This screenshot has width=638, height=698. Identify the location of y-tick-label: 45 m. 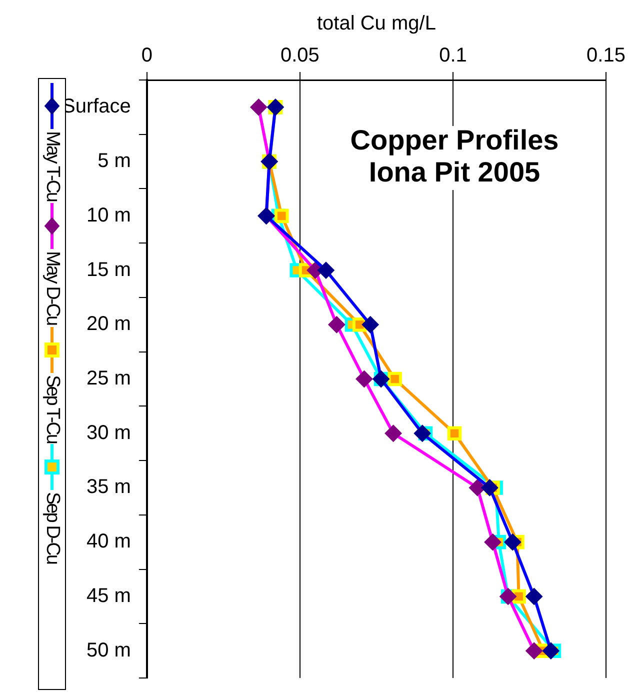
(108, 595).